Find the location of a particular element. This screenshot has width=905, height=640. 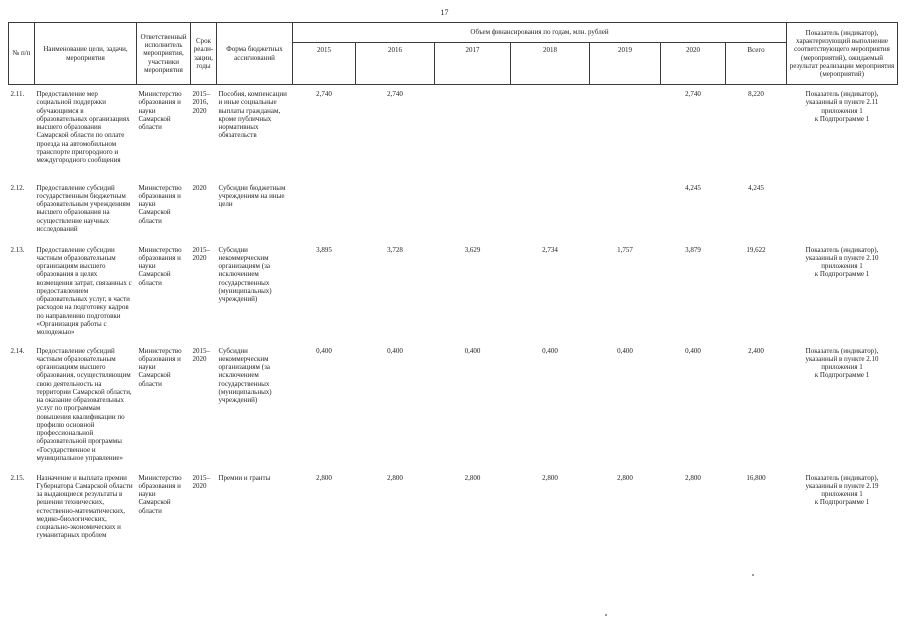

cell-period: 2015–2016, 2020 is located at coordinates (201, 102).